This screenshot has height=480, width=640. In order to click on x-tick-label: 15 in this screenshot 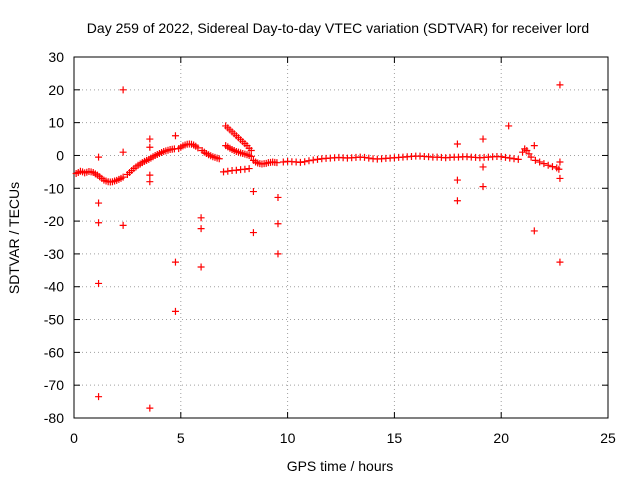, I will do `click(395, 438)`.